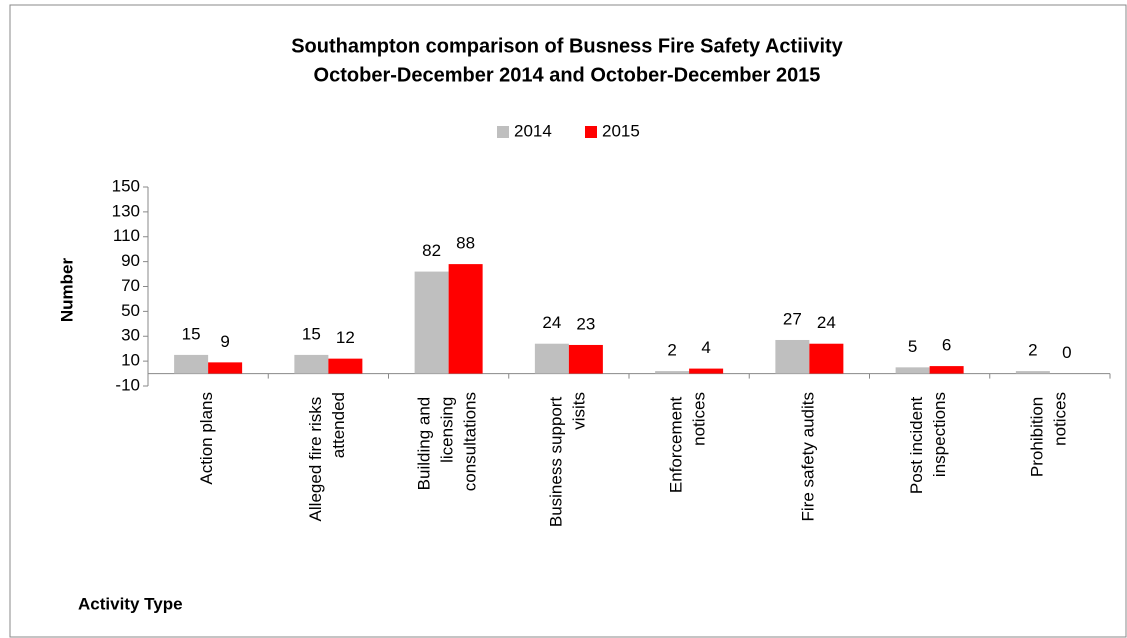 This screenshot has width=1127, height=638. Describe the element at coordinates (792, 318) in the screenshot. I see `data-label: 27` at that location.